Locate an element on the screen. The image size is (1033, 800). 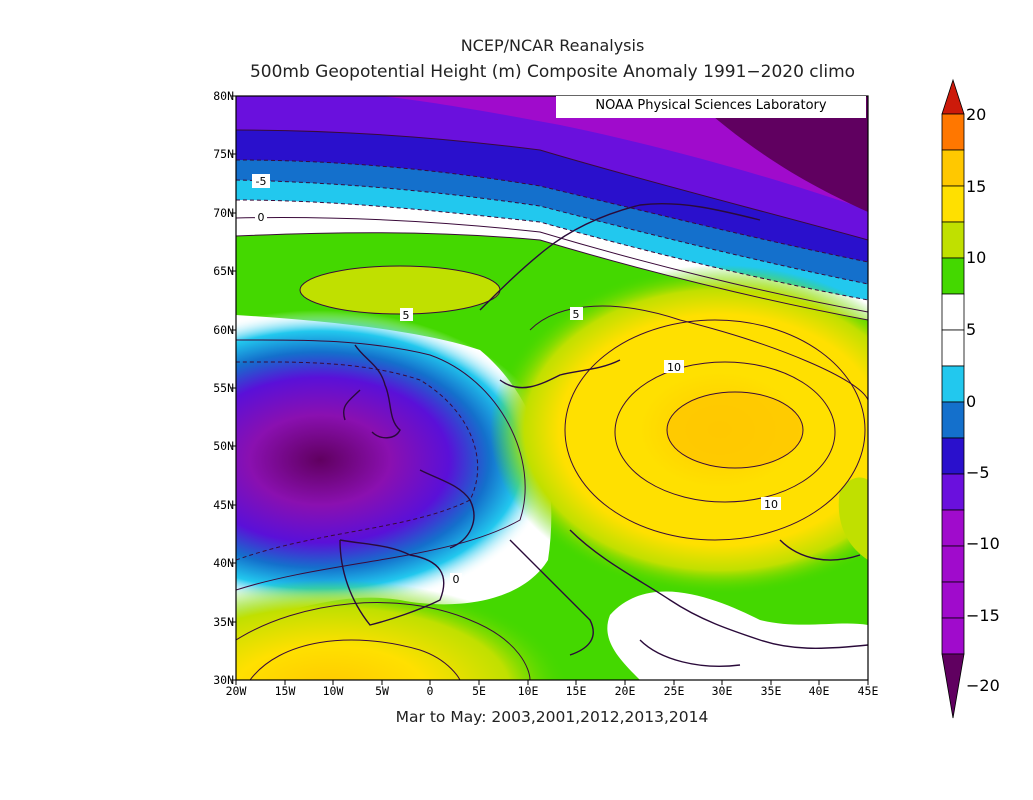
lat-tick-label: 30N is located at coordinates (223, 680).